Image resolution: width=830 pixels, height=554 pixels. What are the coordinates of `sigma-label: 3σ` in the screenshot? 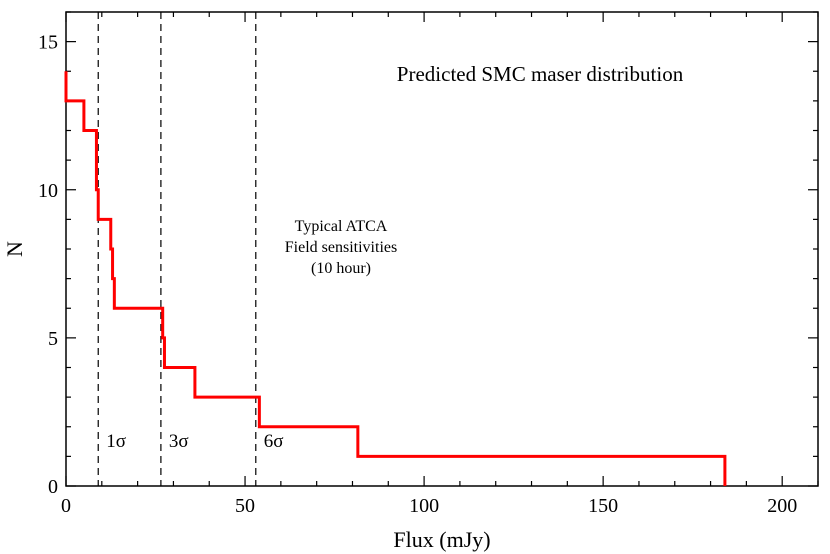 It's located at (179, 441).